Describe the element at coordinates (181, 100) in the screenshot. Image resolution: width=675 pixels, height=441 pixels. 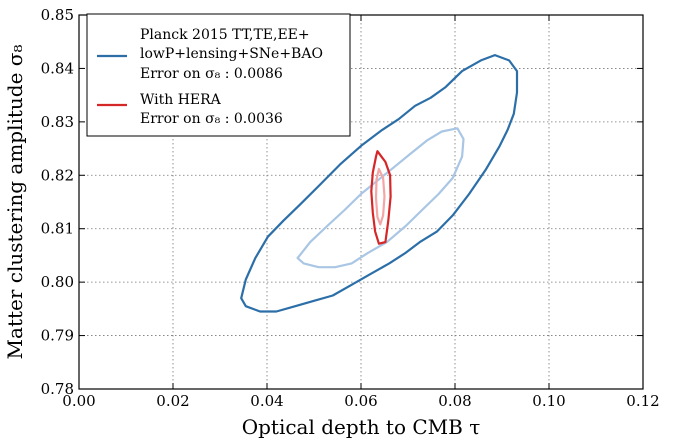
I see `legend-label-hera: With HERA` at that location.